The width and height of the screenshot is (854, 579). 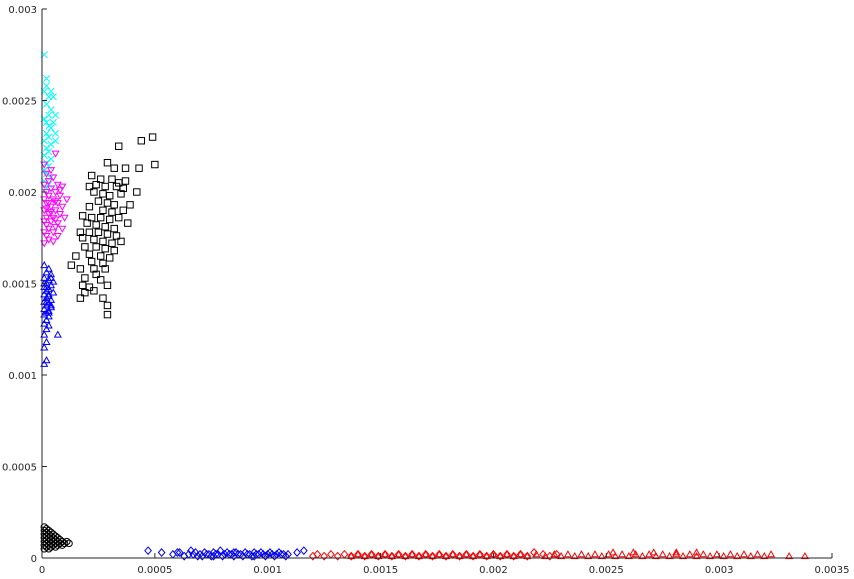 What do you see at coordinates (154, 570) in the screenshot?
I see `x-tick-label: 0.0005` at bounding box center [154, 570].